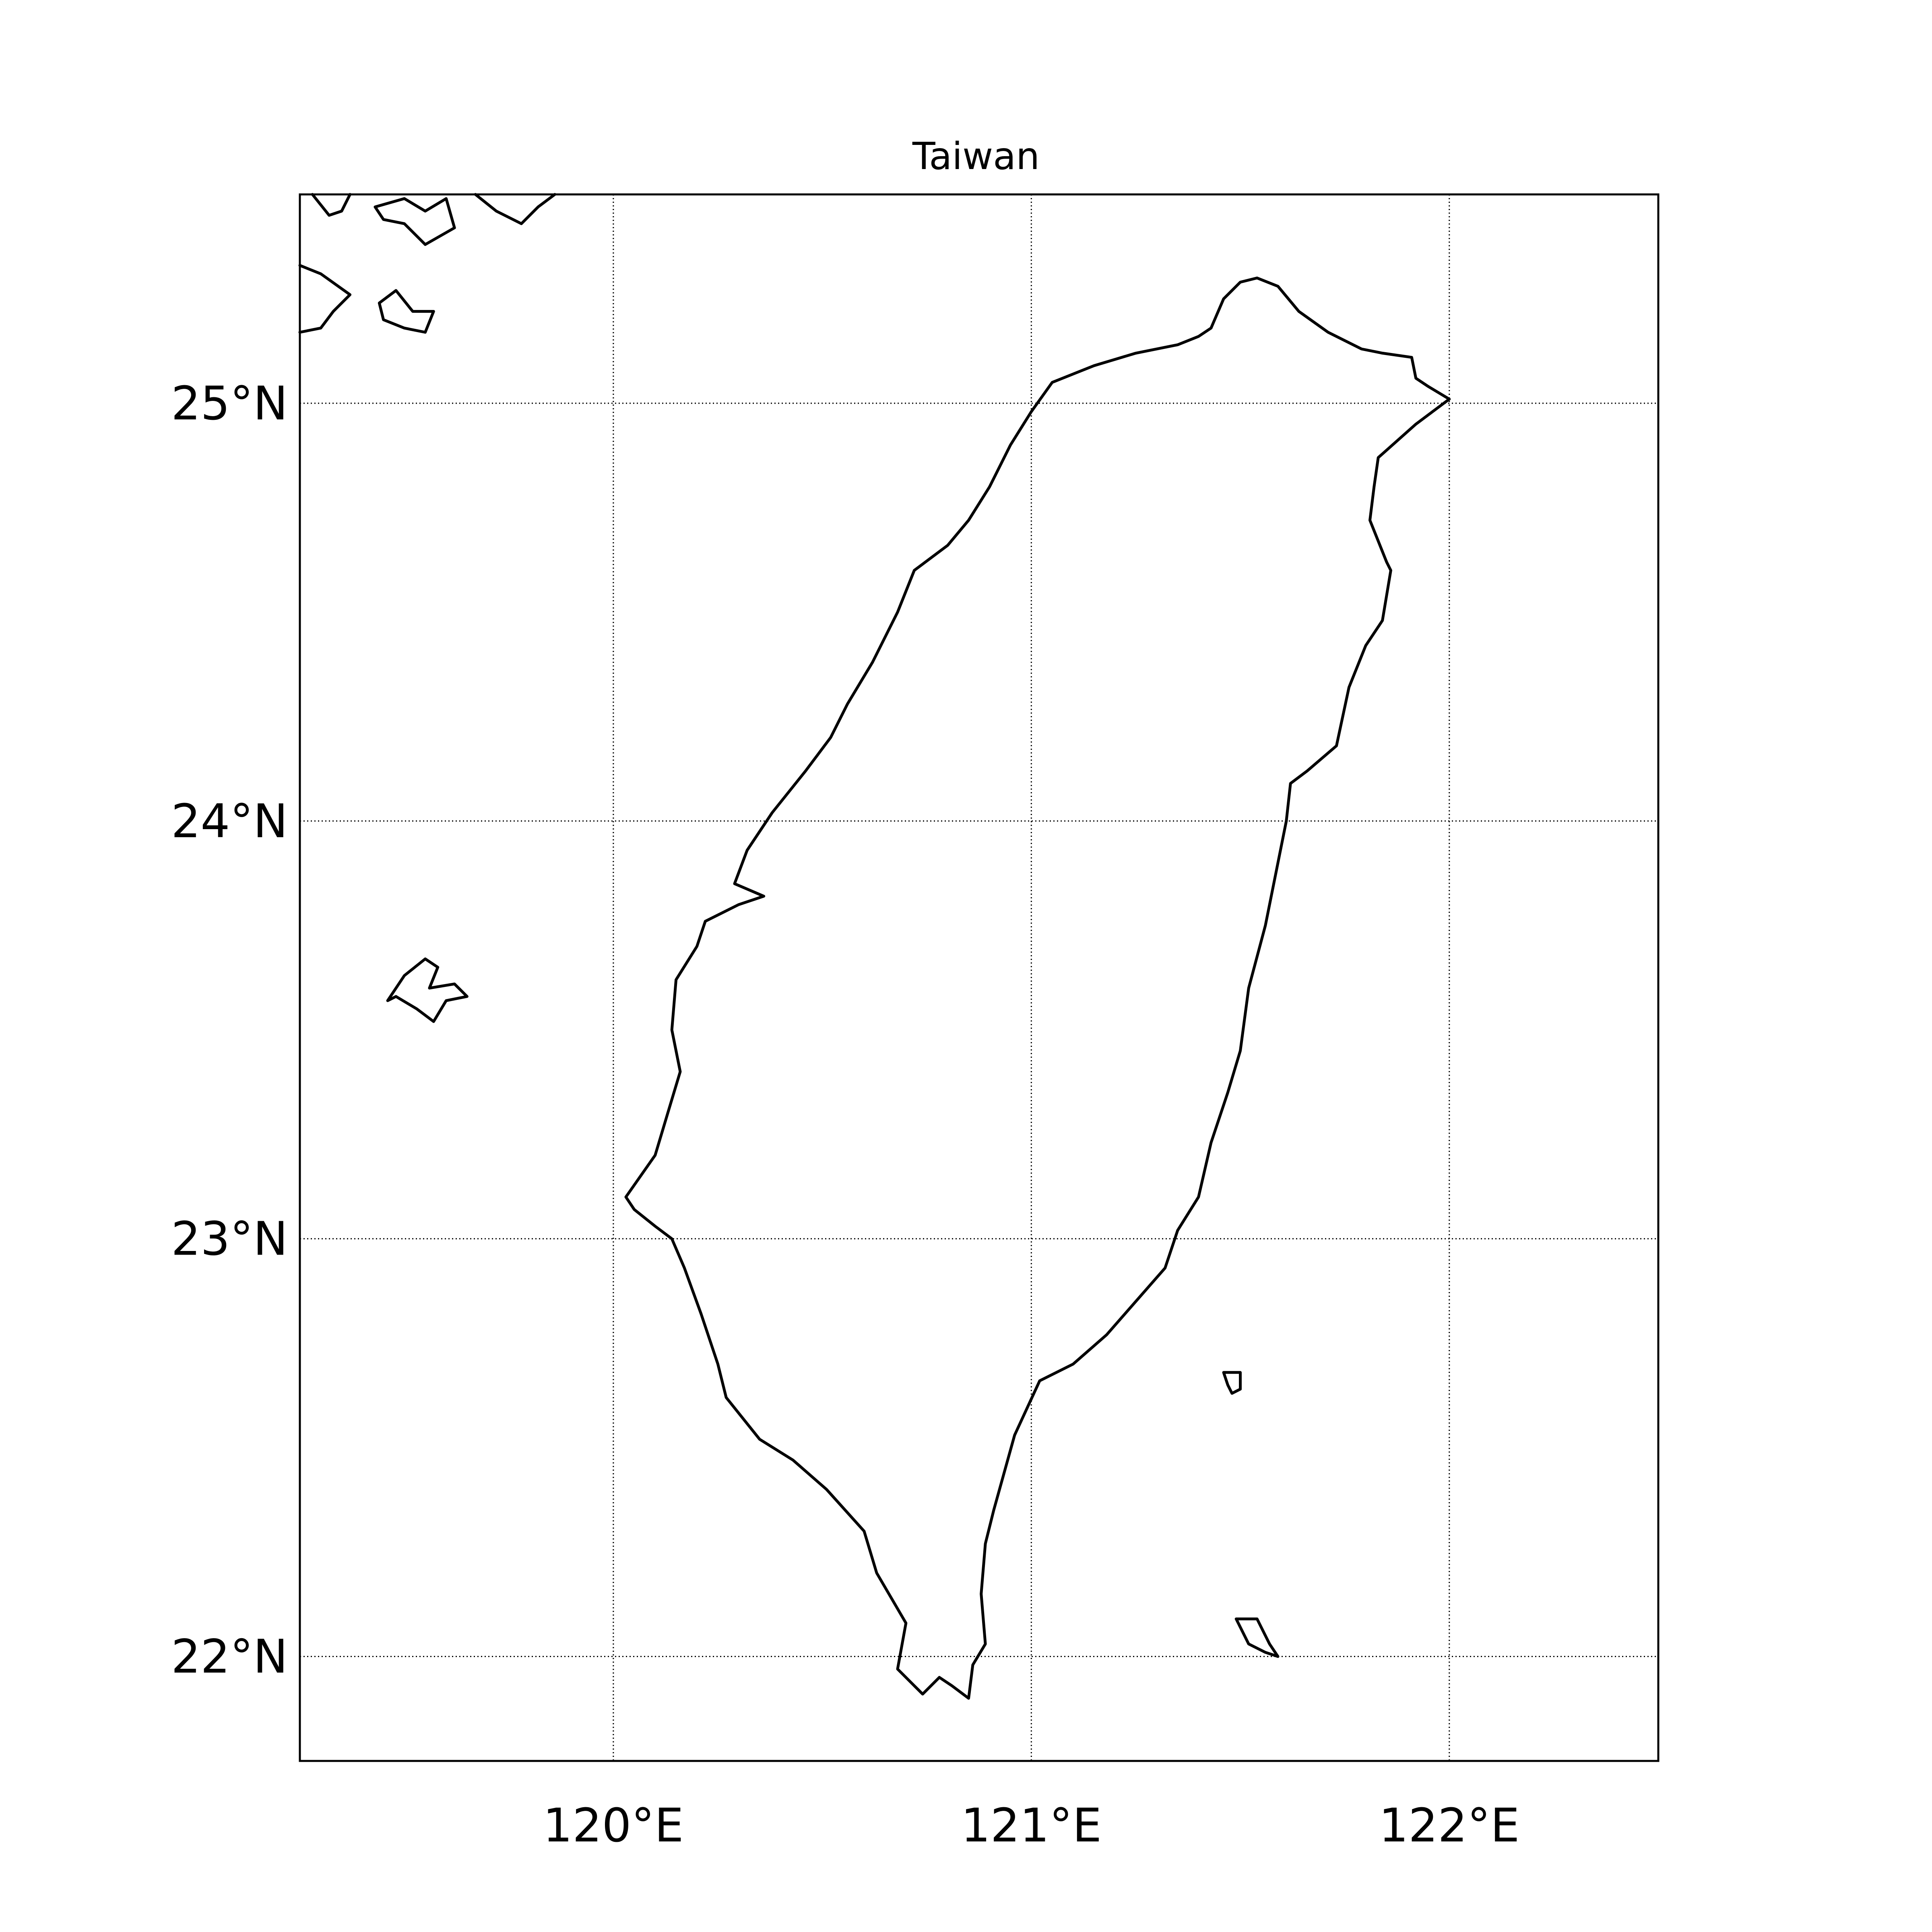  I want to click on longitude-tick-label: 122°E, so click(1449, 1826).